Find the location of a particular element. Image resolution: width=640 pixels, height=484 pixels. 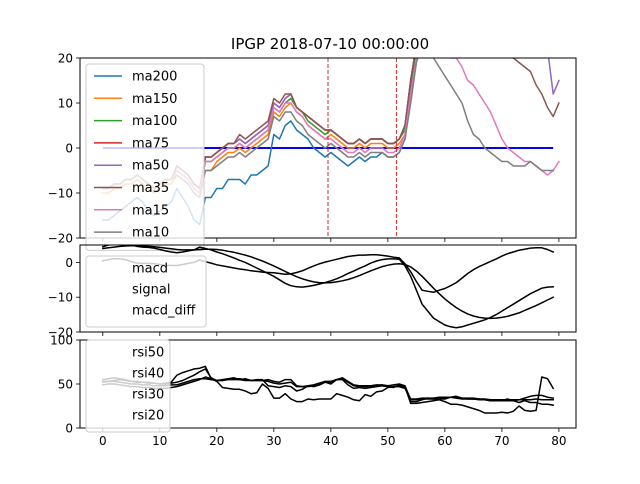

macd-axes-frame is located at coordinates (328, 288).